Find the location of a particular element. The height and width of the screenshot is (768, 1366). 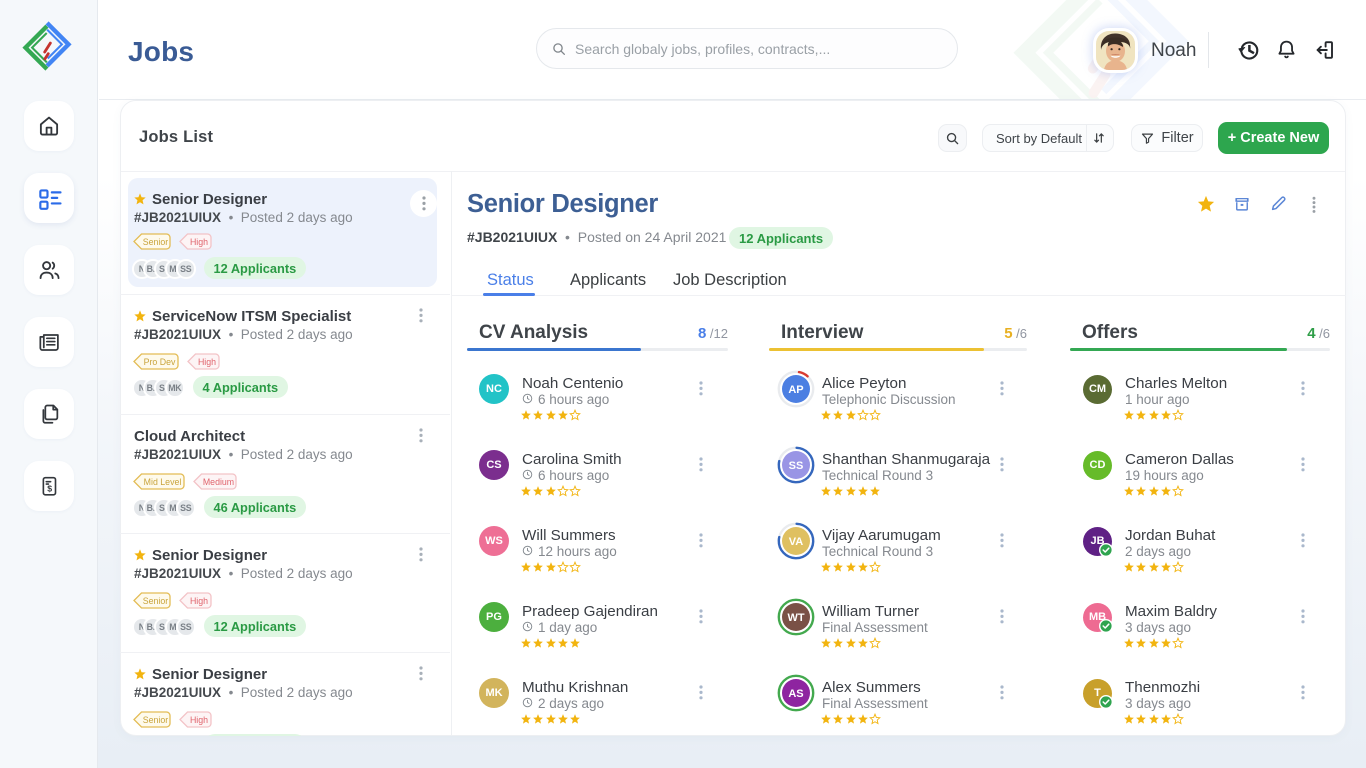

svg-text: AS is located at coordinates (795, 694).